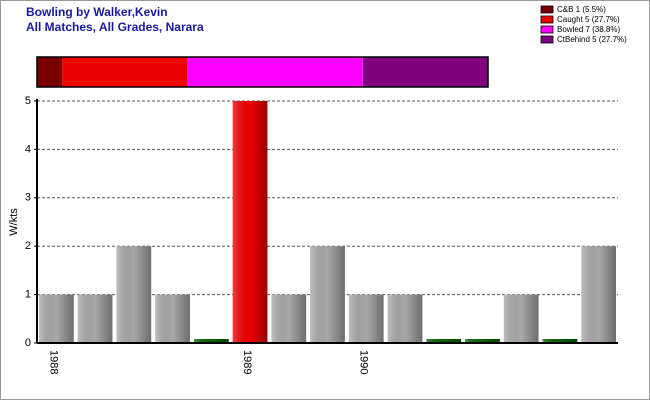 This screenshot has width=650, height=400. Describe the element at coordinates (97, 12) in the screenshot. I see `chart-title: Bowling by Walker,Kevin` at that location.